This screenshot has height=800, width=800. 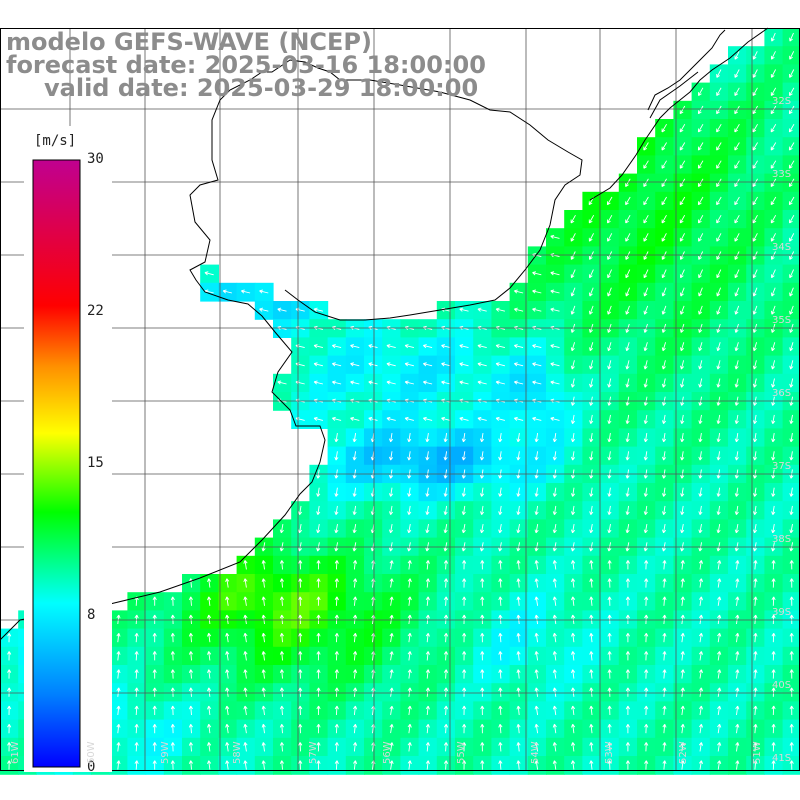 What do you see at coordinates (237, 752) in the screenshot?
I see `longitude-label: 58W` at bounding box center [237, 752].